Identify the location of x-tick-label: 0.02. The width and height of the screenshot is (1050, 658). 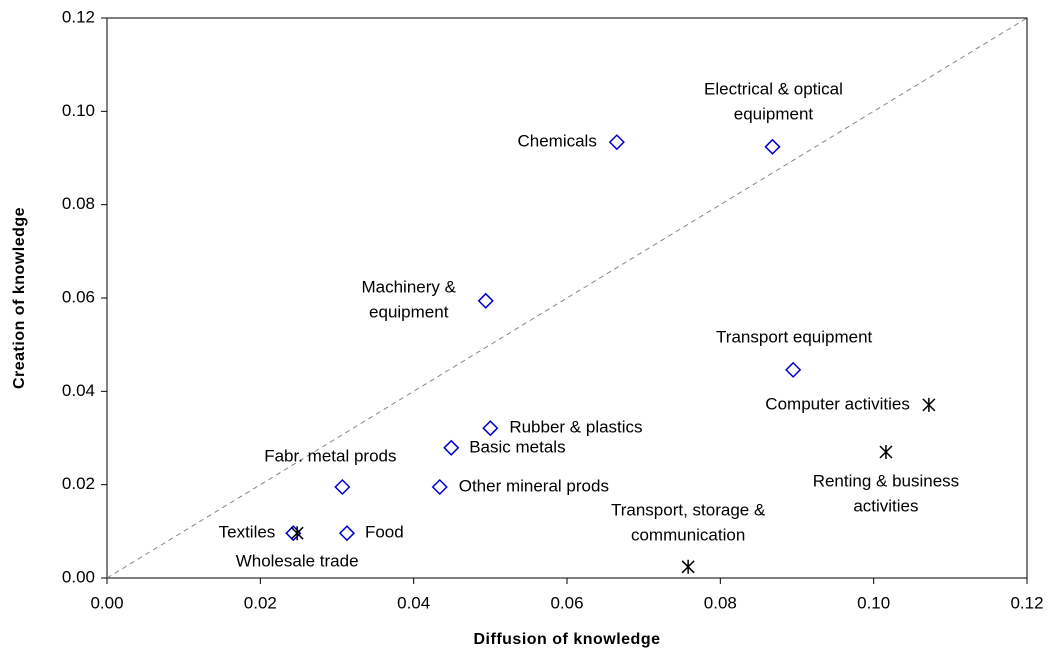
(260, 602).